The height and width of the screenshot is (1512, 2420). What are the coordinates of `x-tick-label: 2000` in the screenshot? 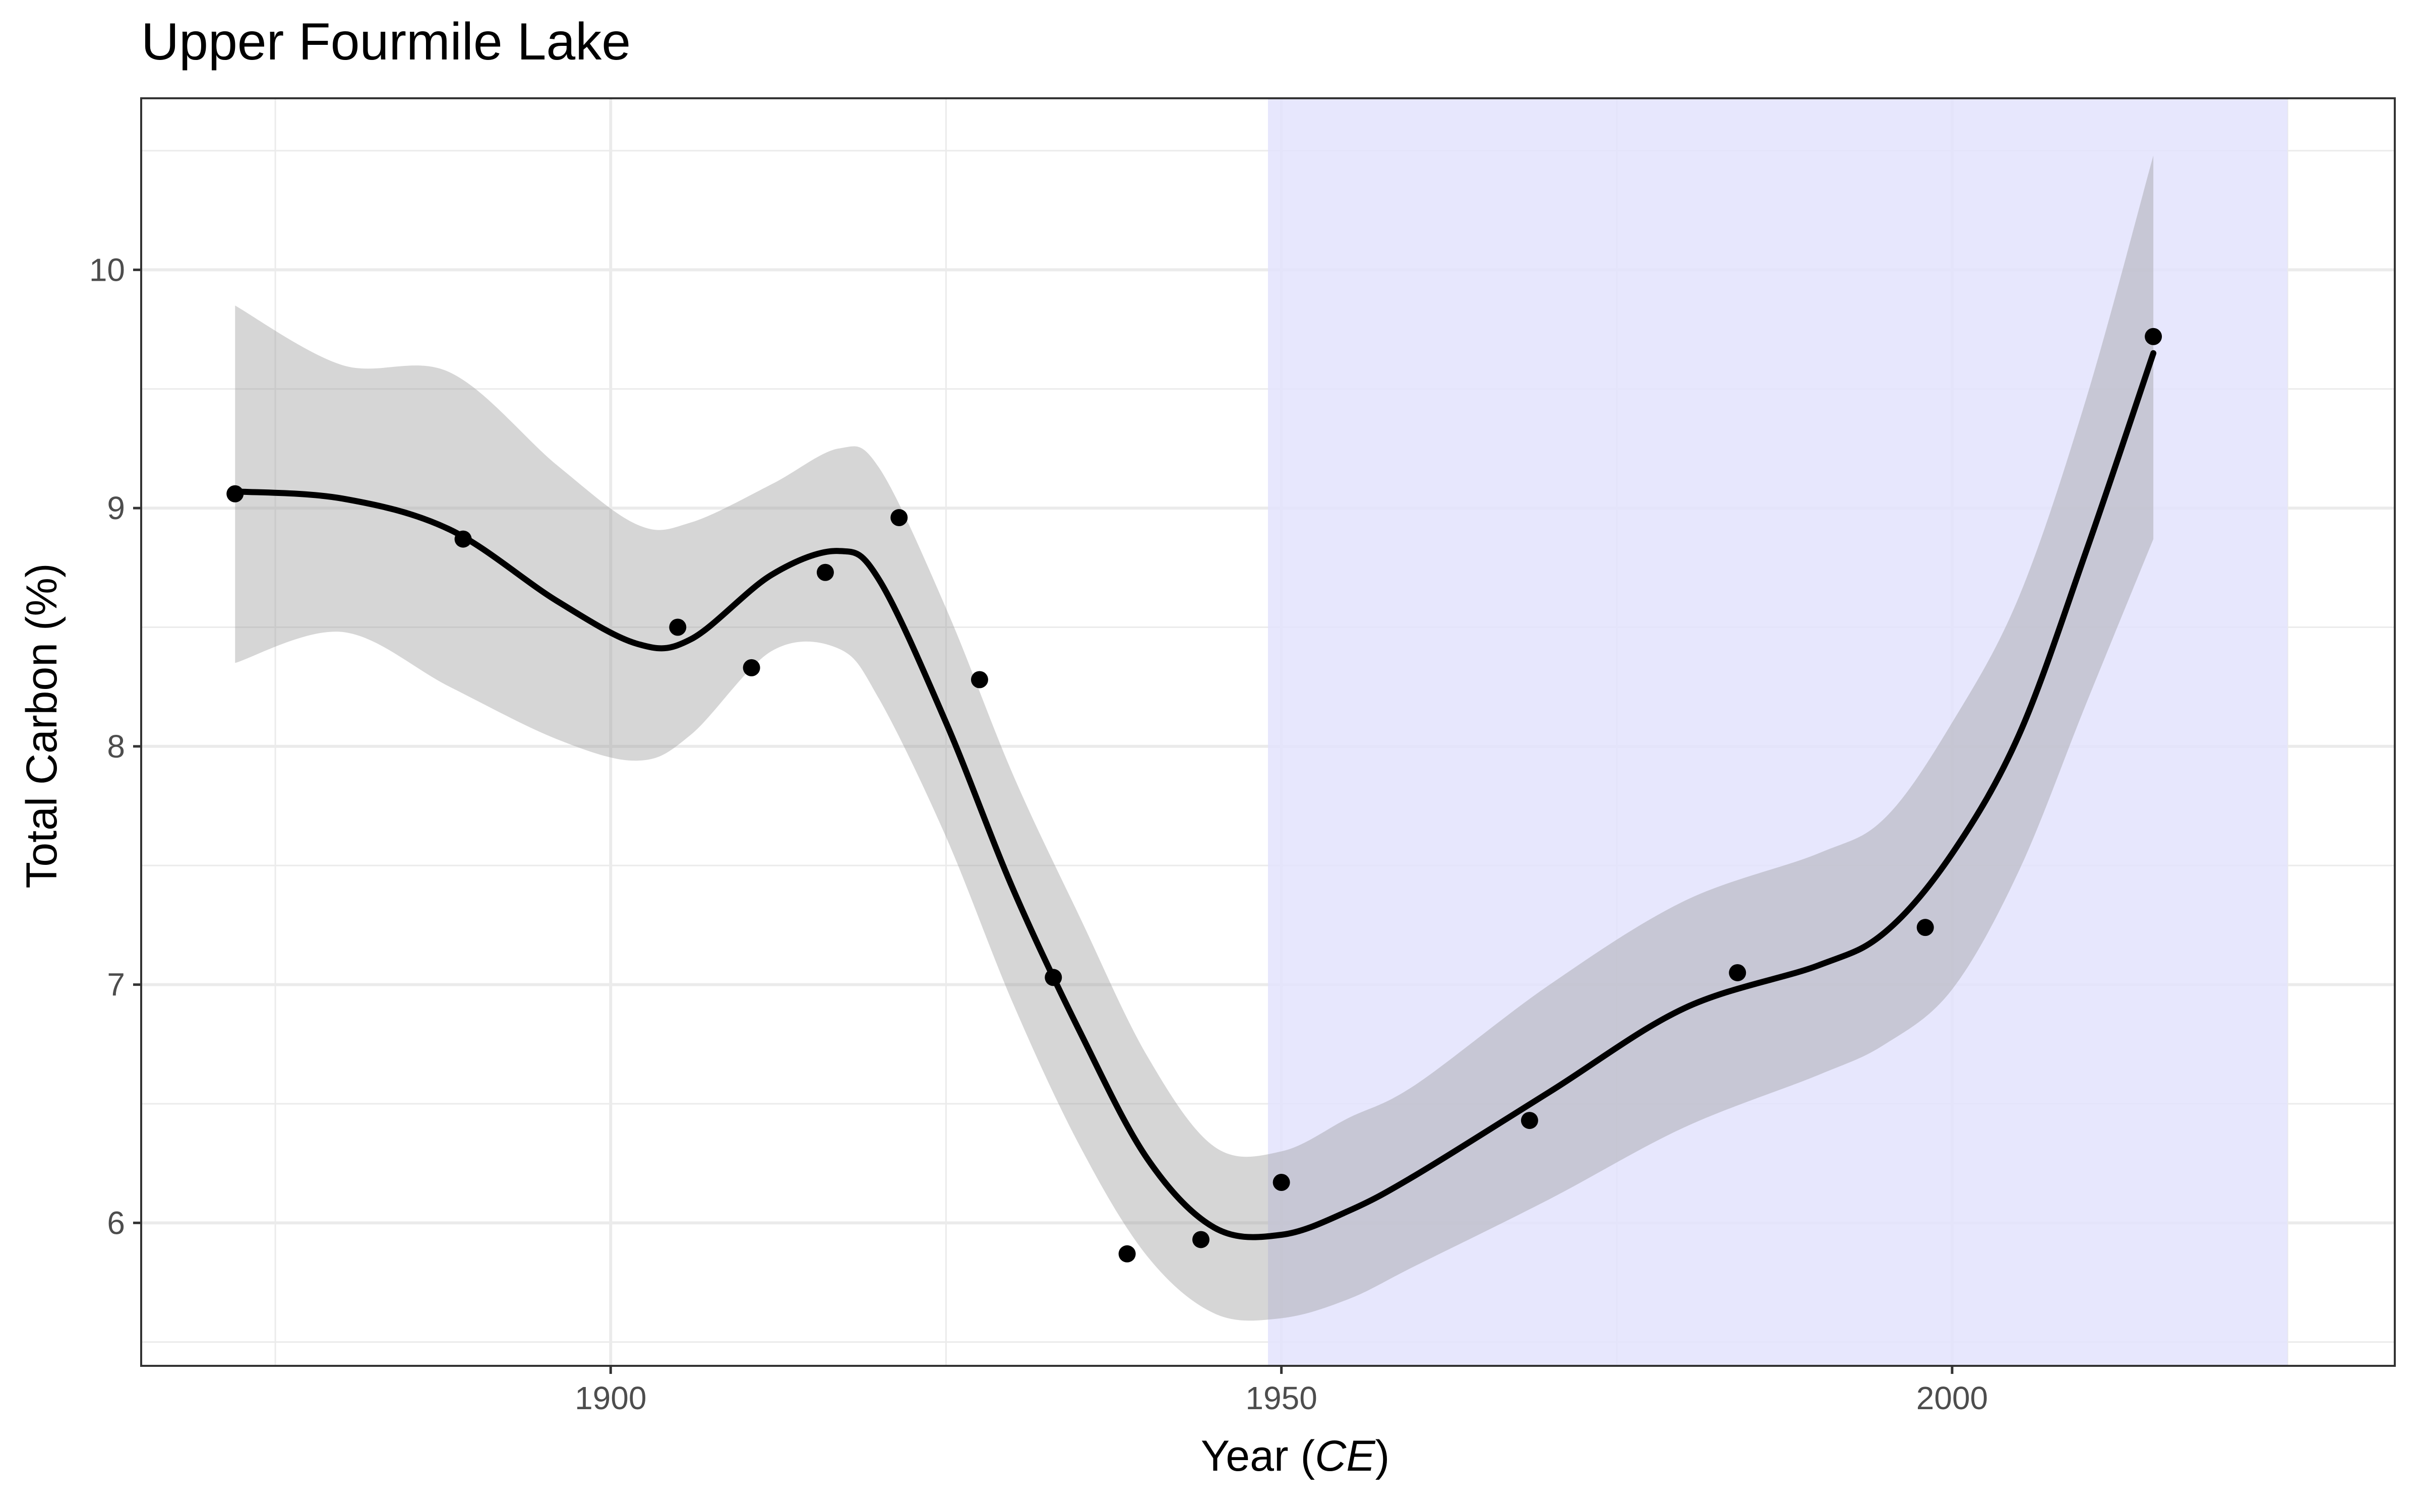 It's located at (1952, 1398).